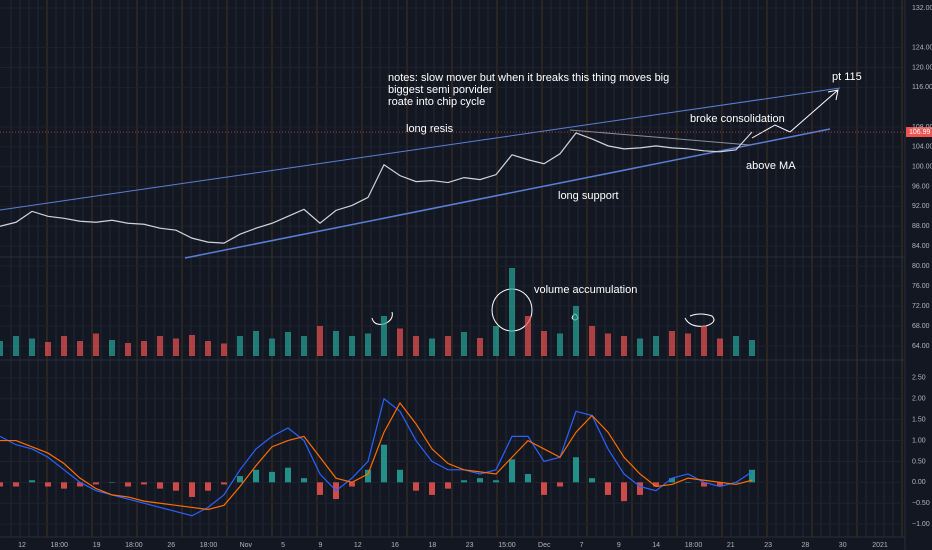  I want to click on x-tick-label: 9, so click(320, 545).